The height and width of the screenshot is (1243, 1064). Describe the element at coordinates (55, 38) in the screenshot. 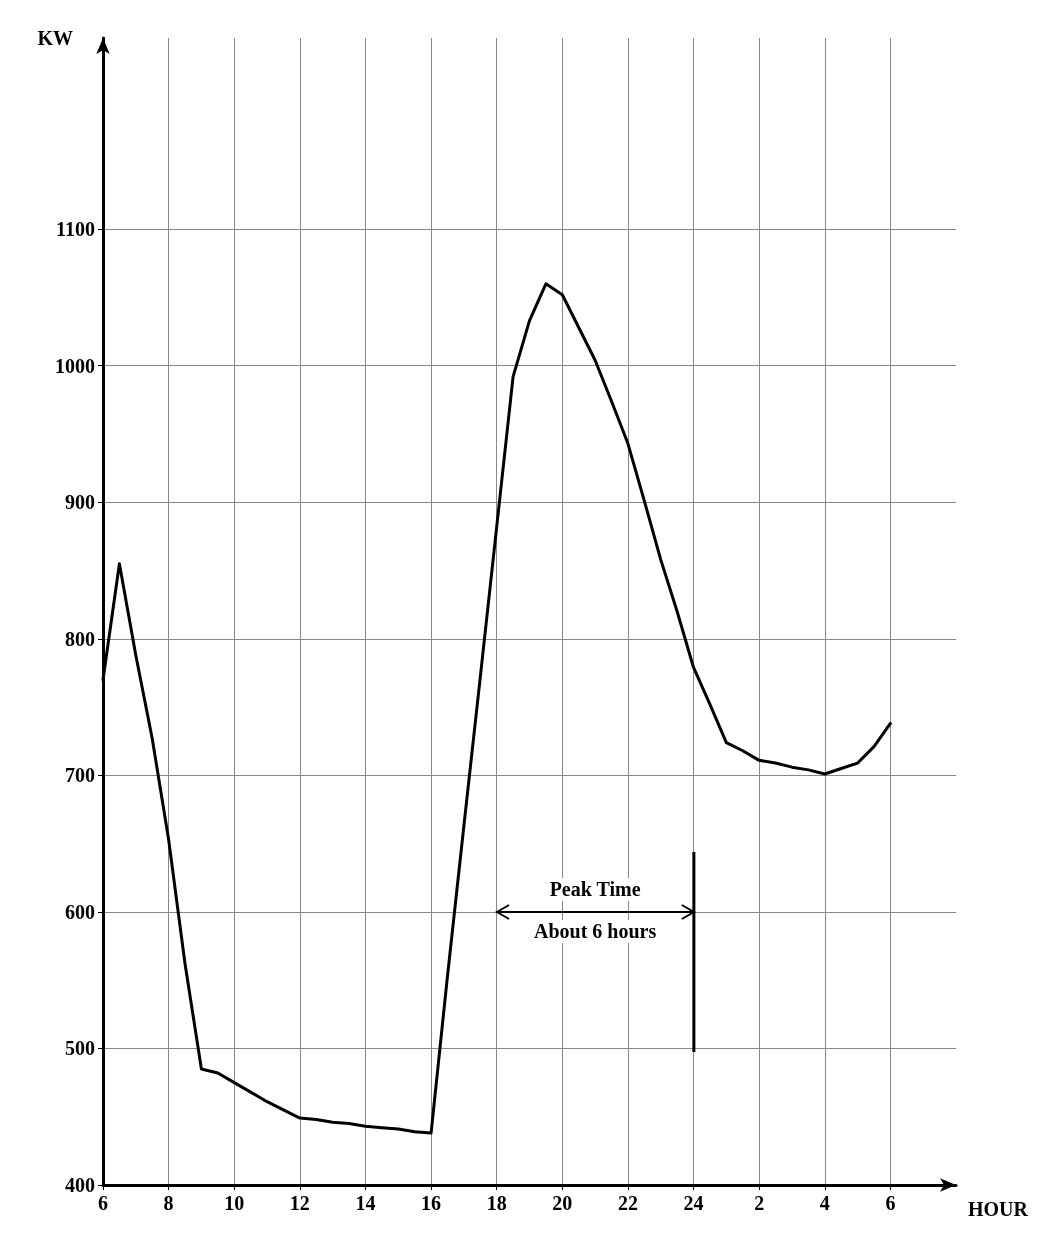

I see `y-axis-title: KW` at that location.